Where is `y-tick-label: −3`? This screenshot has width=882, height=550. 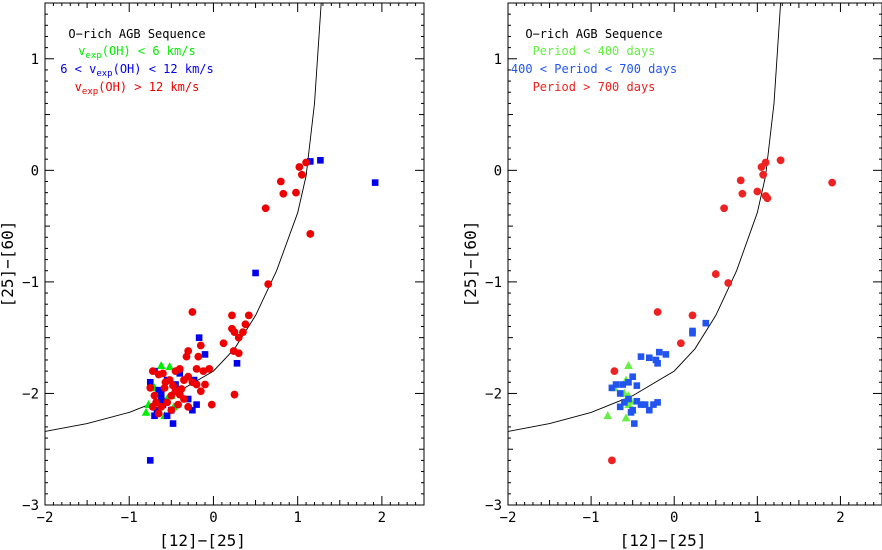 y-tick-label: −3 is located at coordinates (493, 506).